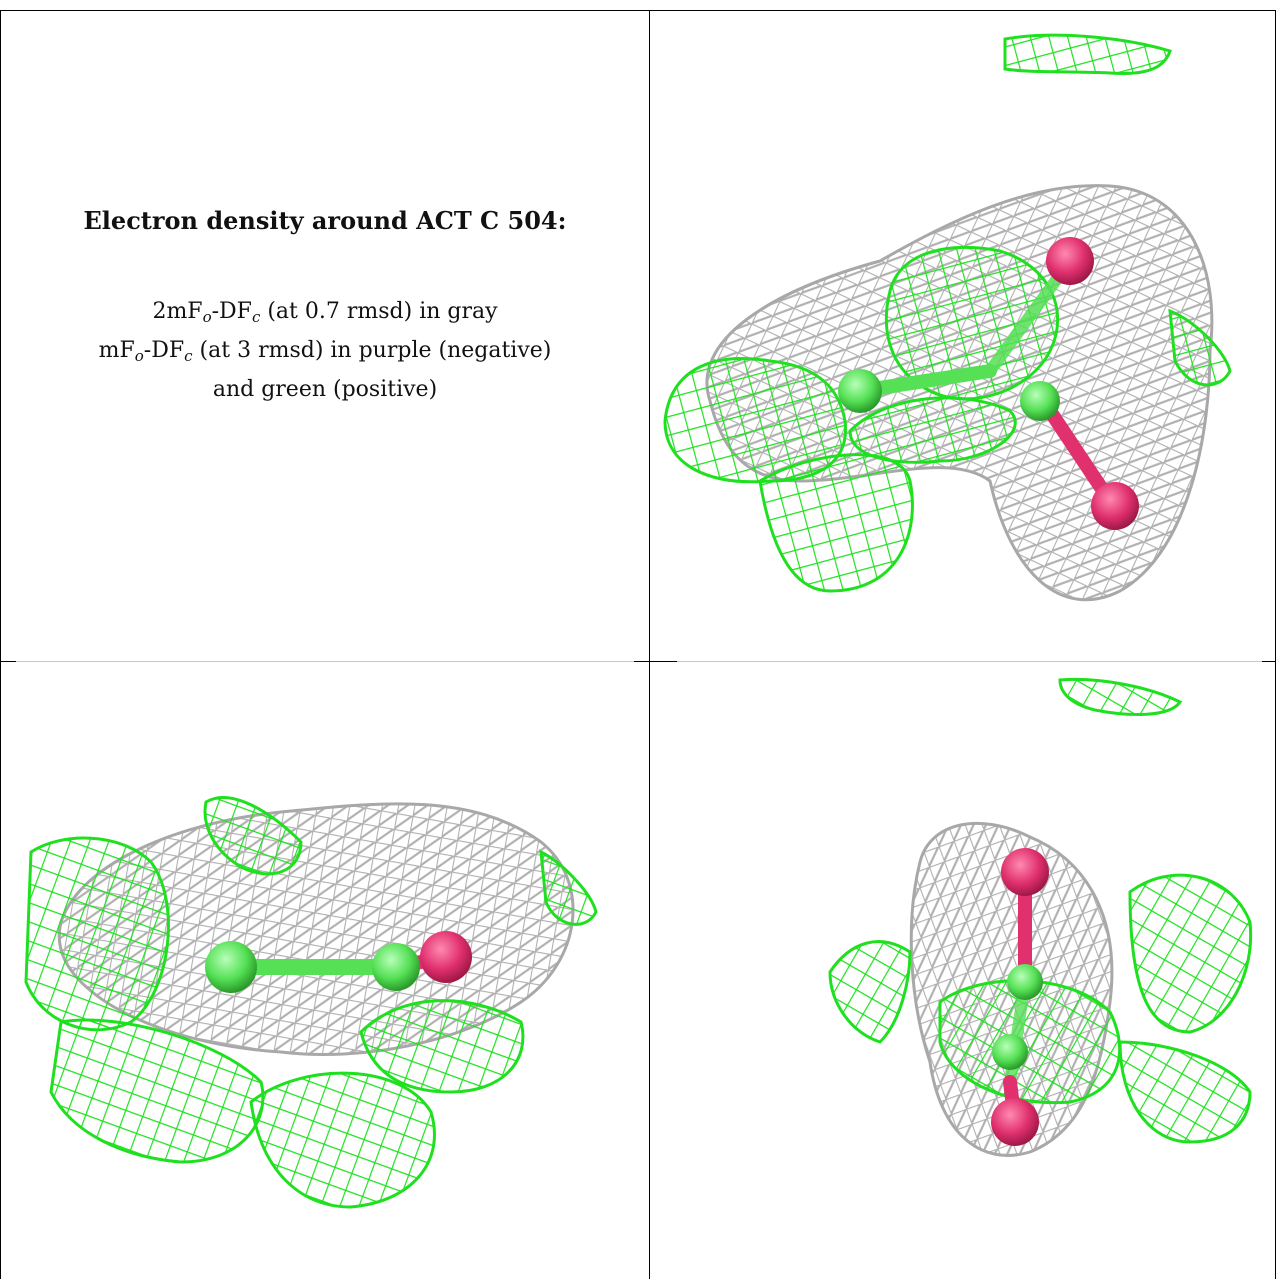  Describe the element at coordinates (177, 311) in the screenshot. I see `legend-text: 2mF` at that location.